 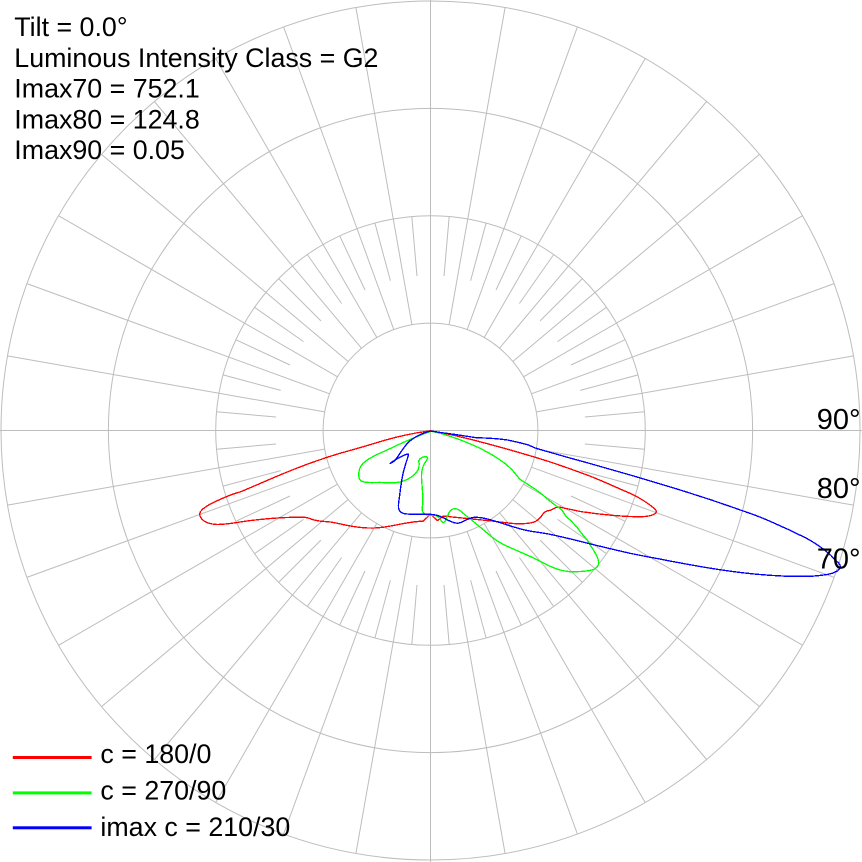 What do you see at coordinates (839, 560) in the screenshot?
I see `svg-text: 70°` at bounding box center [839, 560].